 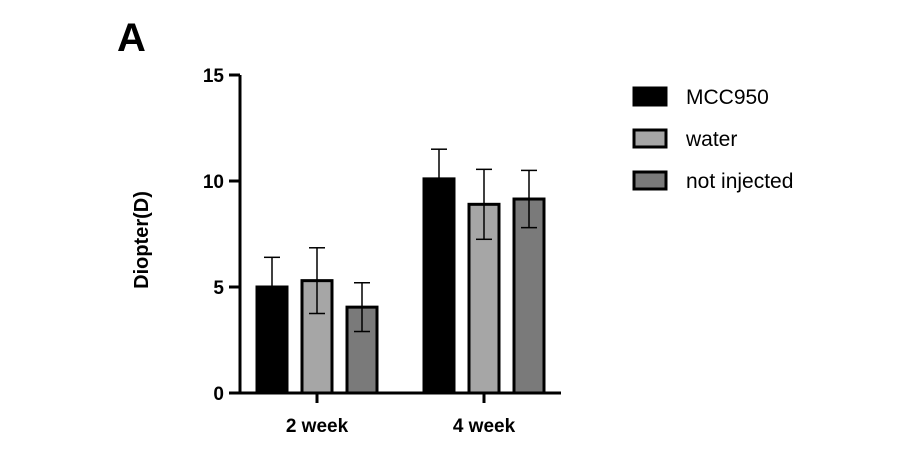 I want to click on y-axis-title: Diopter(D), so click(x=142, y=240).